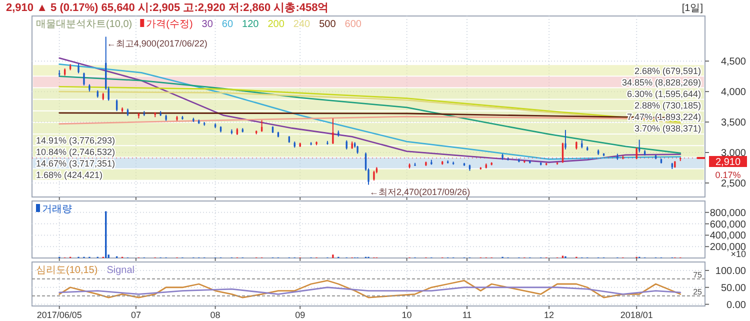  What do you see at coordinates (733, 123) in the screenshot?
I see `y-tick-label: 3,500` at bounding box center [733, 123].